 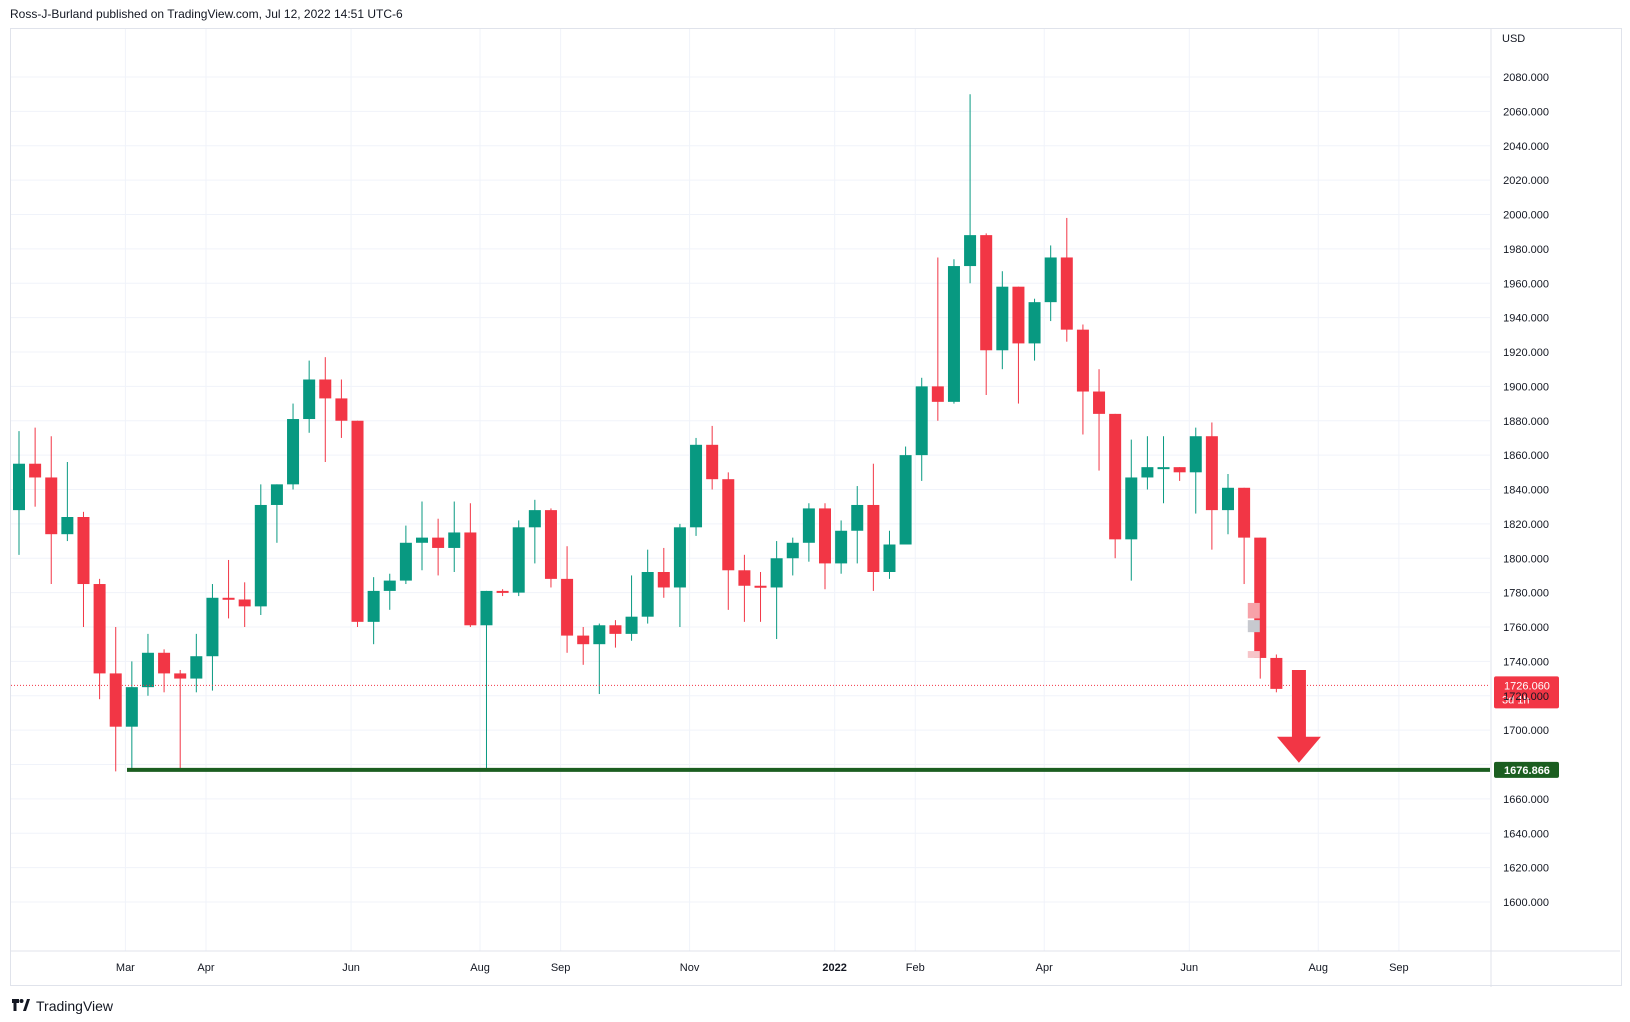 I want to click on x-tick-label: Apr, so click(x=1044, y=968).